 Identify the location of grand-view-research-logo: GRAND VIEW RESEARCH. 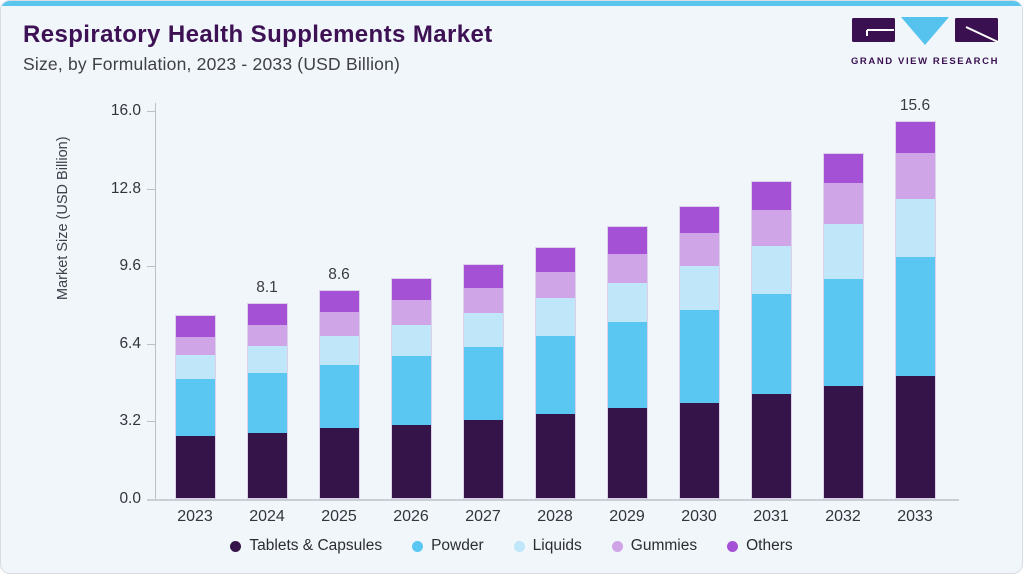
(925, 38).